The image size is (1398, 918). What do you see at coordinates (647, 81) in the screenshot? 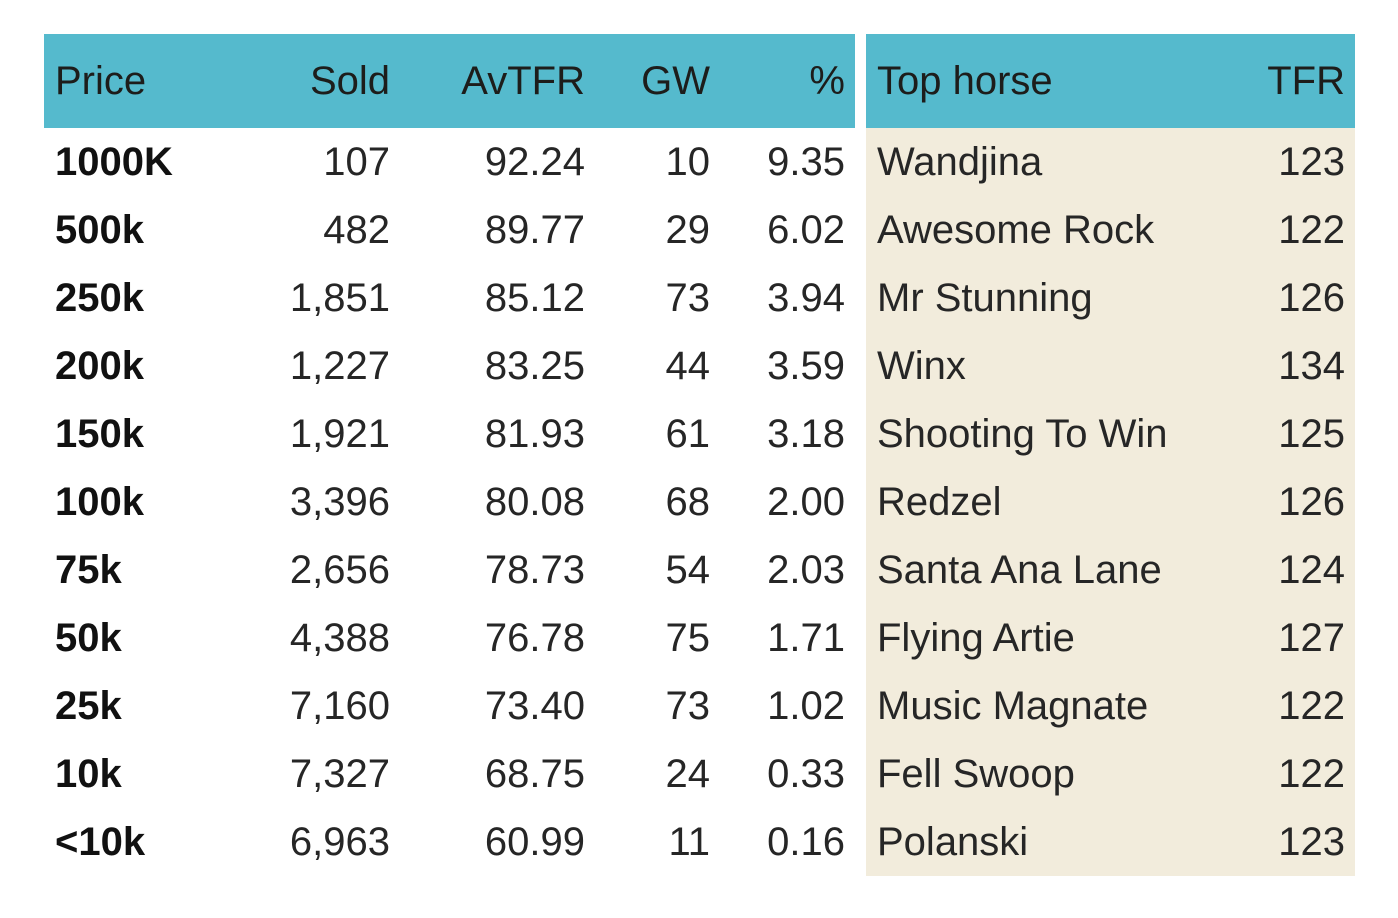
I see `column-header-gw: GW` at bounding box center [647, 81].